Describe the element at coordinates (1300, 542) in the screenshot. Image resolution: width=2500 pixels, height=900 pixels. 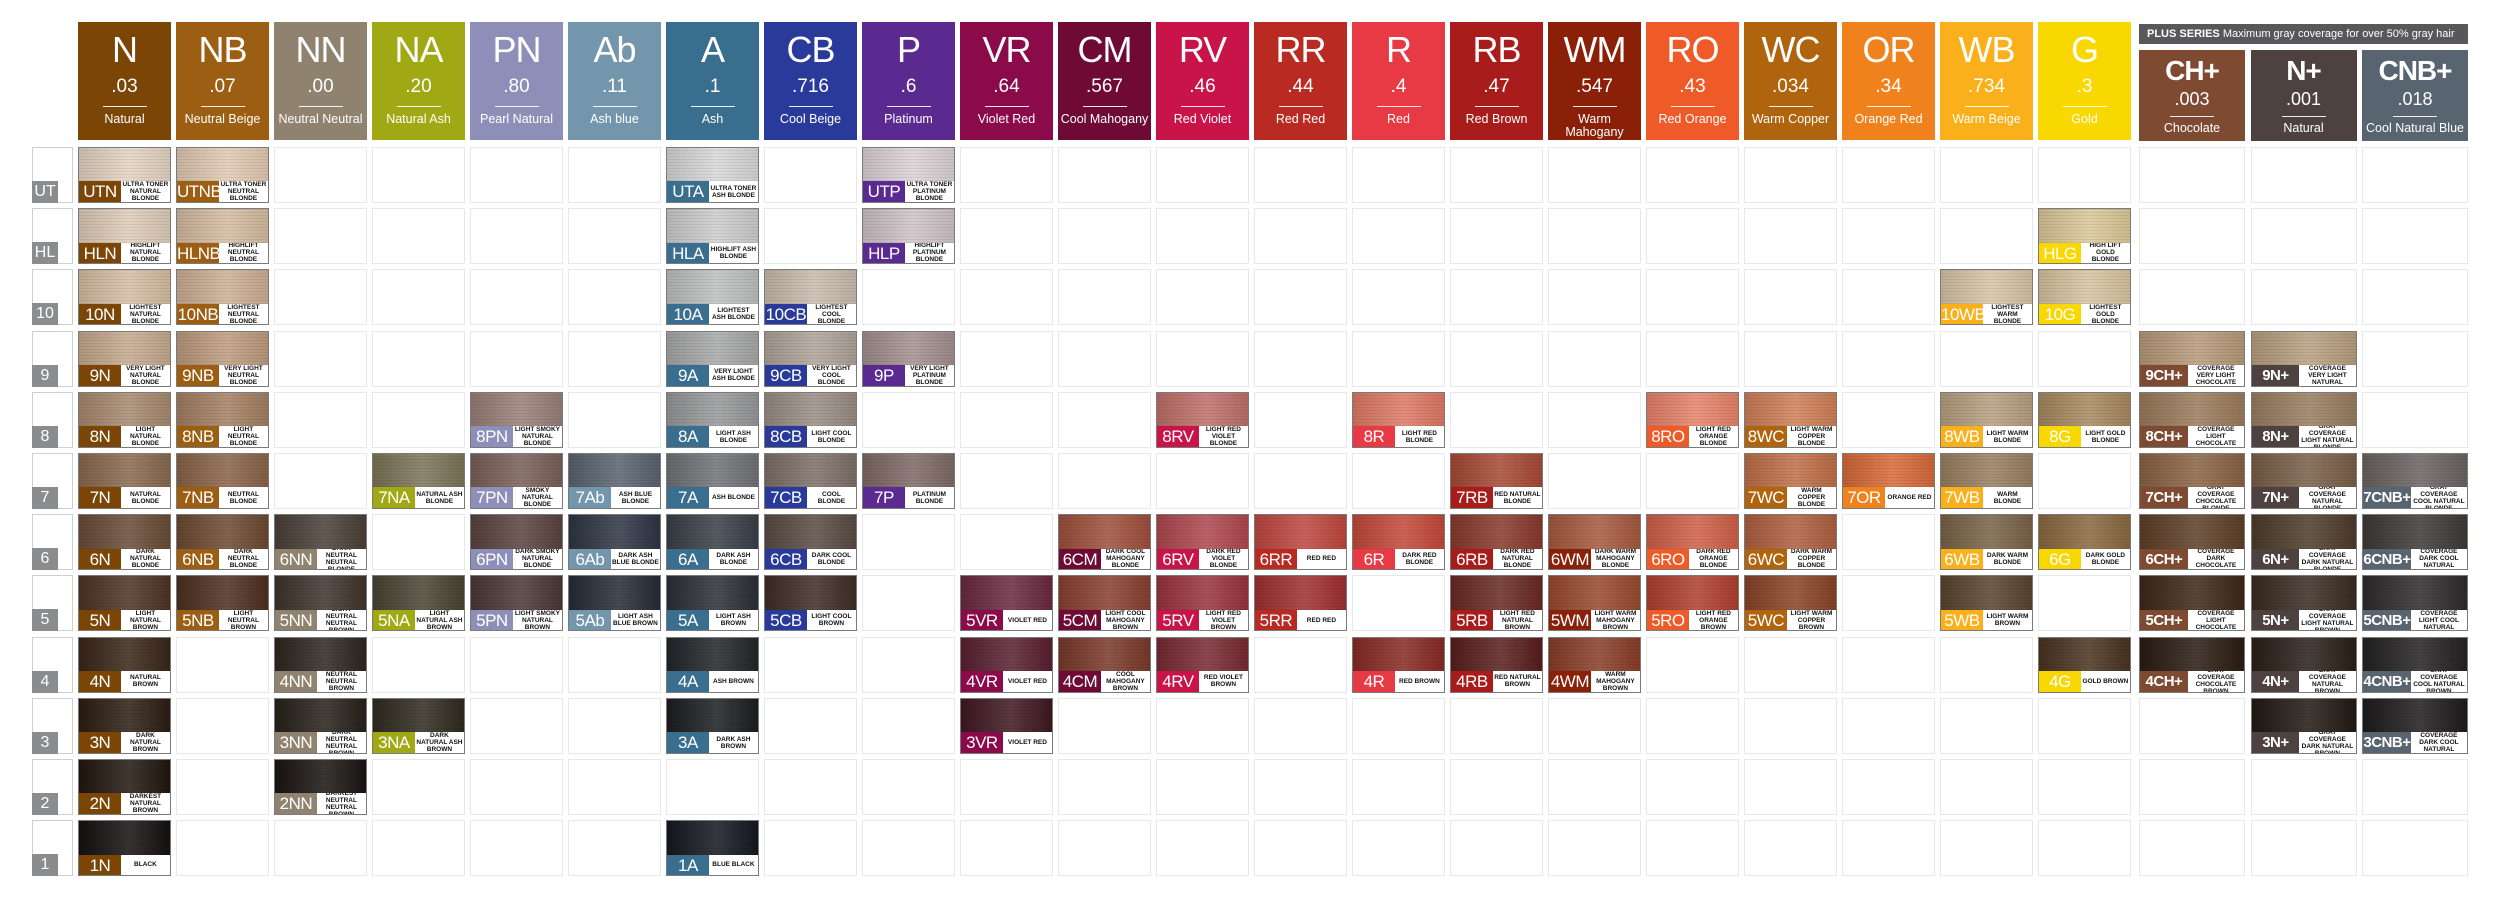
I see `color-swatch: 6RR RED RED` at that location.